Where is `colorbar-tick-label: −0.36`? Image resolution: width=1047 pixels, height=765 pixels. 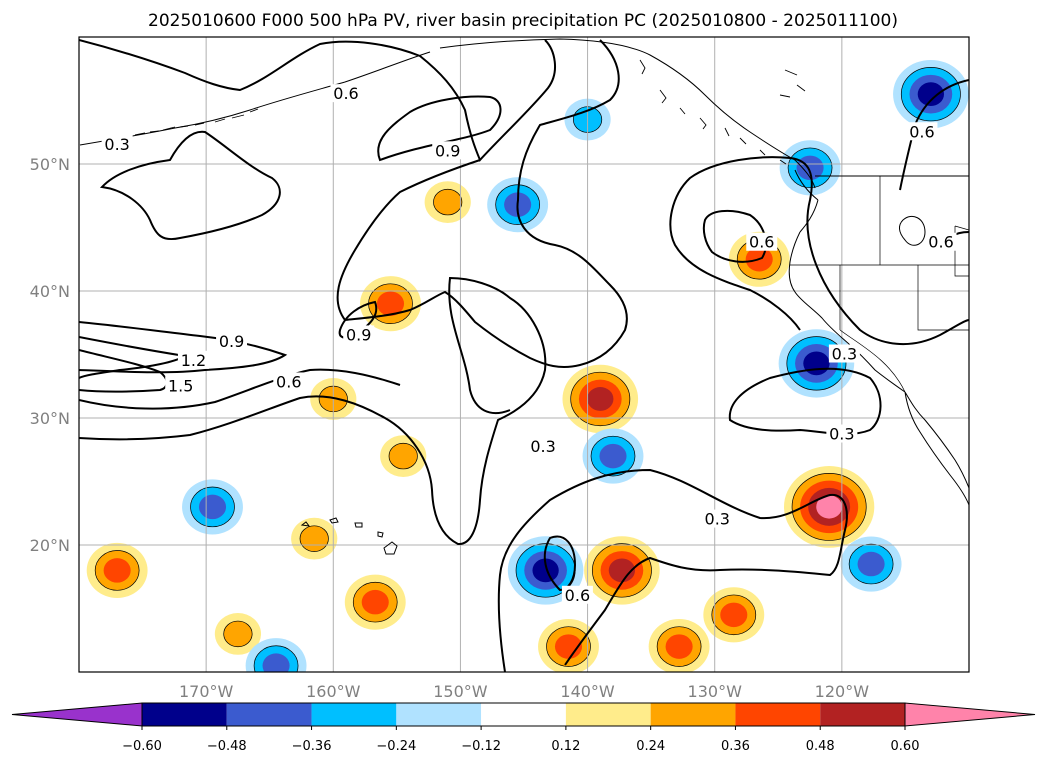
colorbar-tick-label: −0.36 is located at coordinates (312, 746).